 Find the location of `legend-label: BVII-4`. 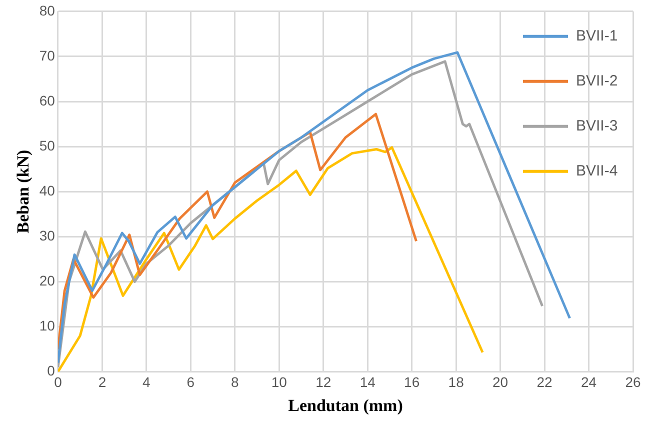

legend-label: BVII-4 is located at coordinates (597, 171).